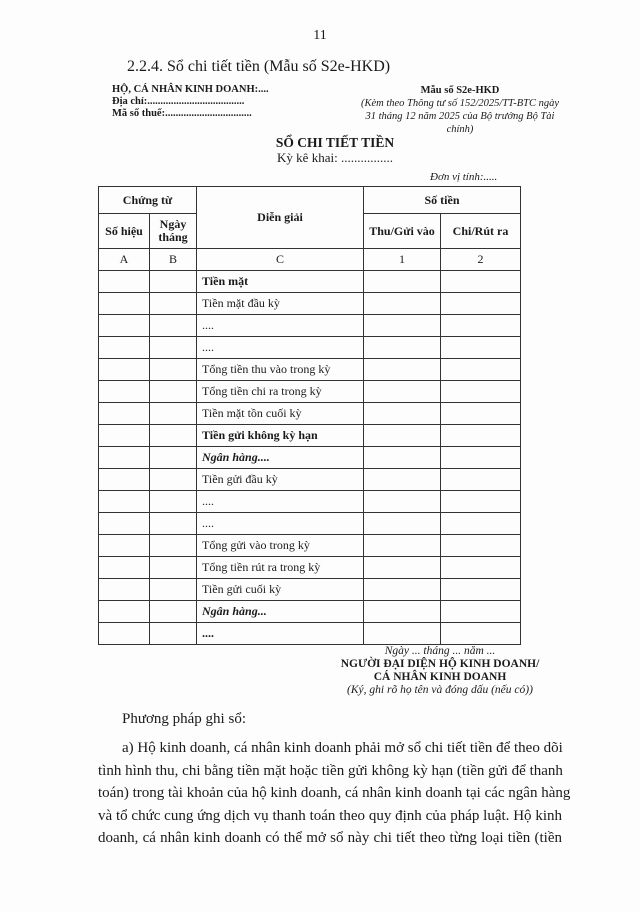 The height and width of the screenshot is (912, 640). I want to click on signature-role-line2: CÁ NHÂN KINH DOANH, so click(440, 677).